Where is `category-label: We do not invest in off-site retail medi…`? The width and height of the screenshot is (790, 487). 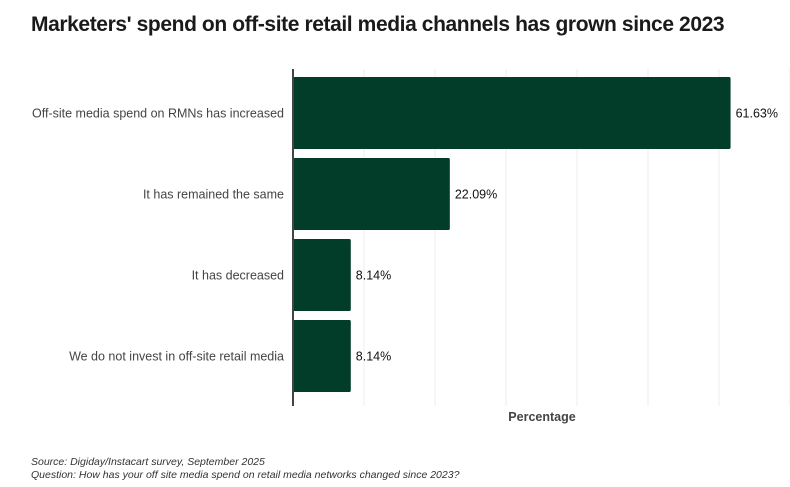
category-label: We do not invest in off-site retail medi… is located at coordinates (176, 357).